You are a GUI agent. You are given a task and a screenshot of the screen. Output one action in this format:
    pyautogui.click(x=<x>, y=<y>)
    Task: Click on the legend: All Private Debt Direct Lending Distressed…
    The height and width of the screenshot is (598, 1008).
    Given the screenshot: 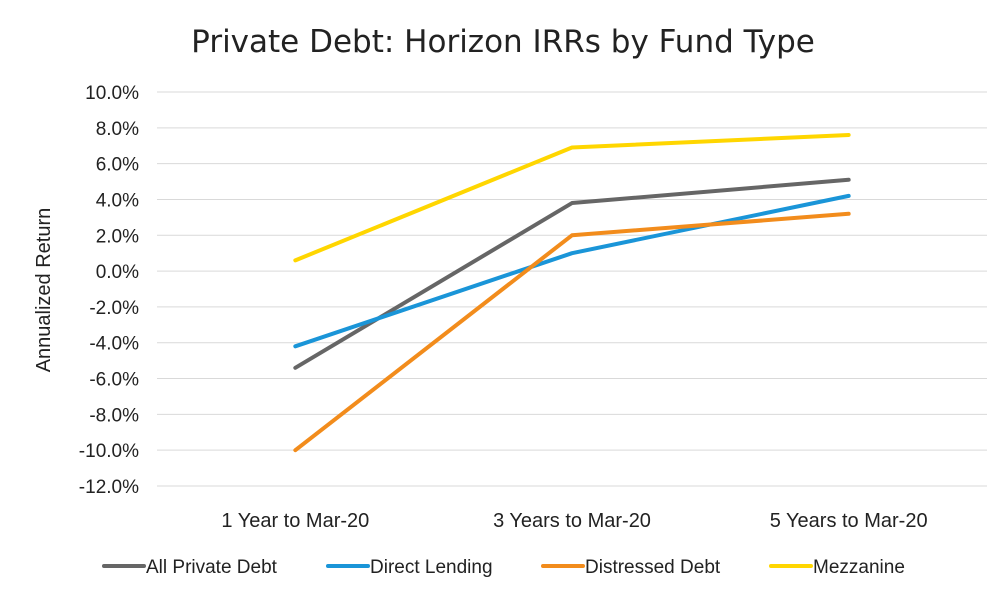 What is the action you would take?
    pyautogui.click(x=503, y=567)
    